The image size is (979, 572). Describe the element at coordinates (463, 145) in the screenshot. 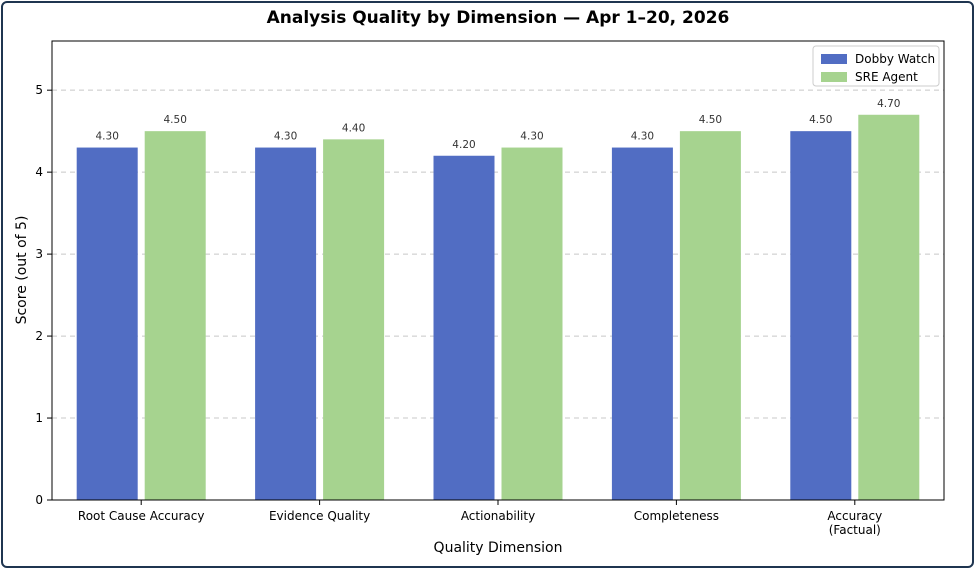

I see `data-label-0-2: 4.20` at that location.